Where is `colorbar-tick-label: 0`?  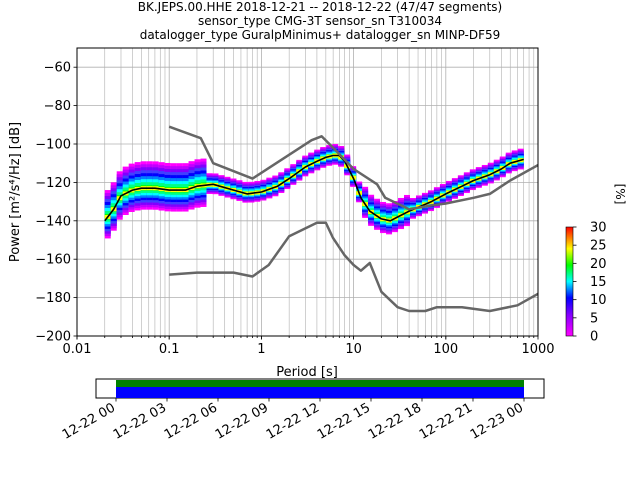
colorbar-tick-label: 0 is located at coordinates (594, 337).